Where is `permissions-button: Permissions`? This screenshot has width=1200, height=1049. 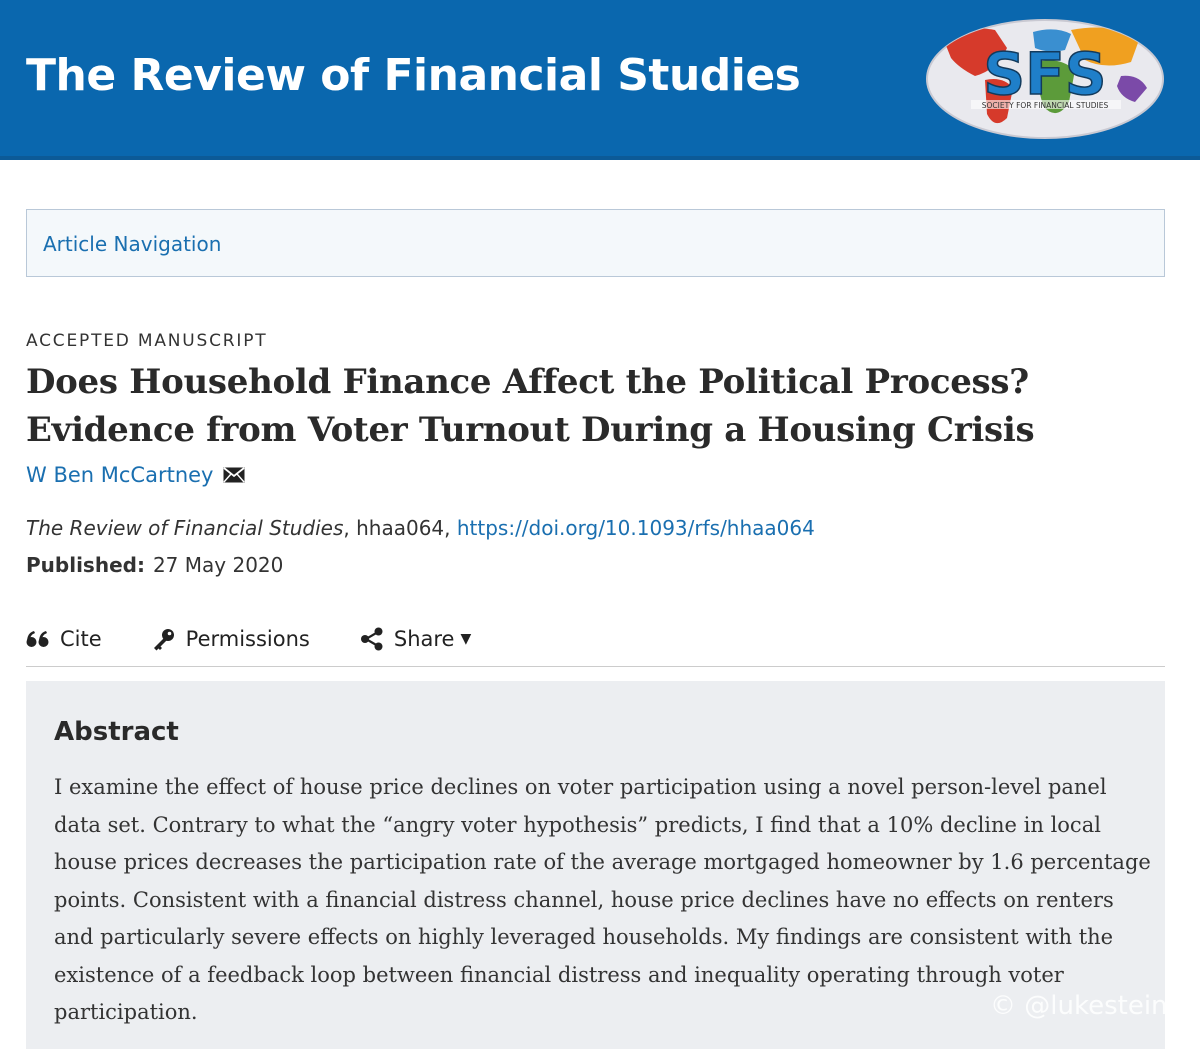
permissions-button: Permissions is located at coordinates (231, 639).